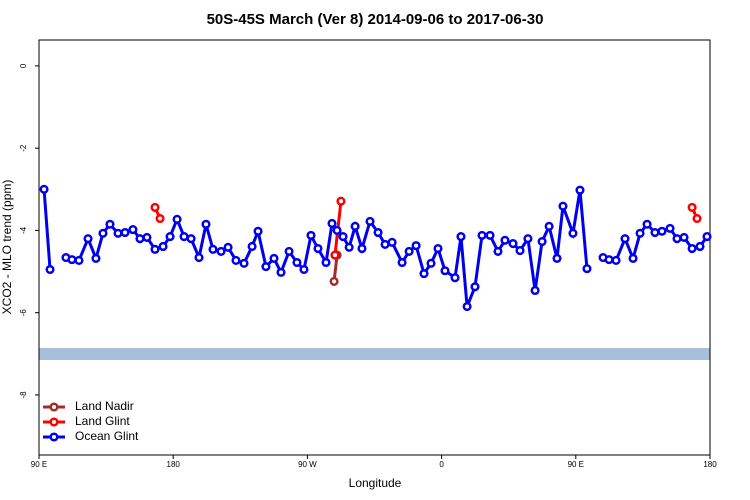 This screenshot has width=750, height=500. I want to click on y-tick-label: -6, so click(23, 313).